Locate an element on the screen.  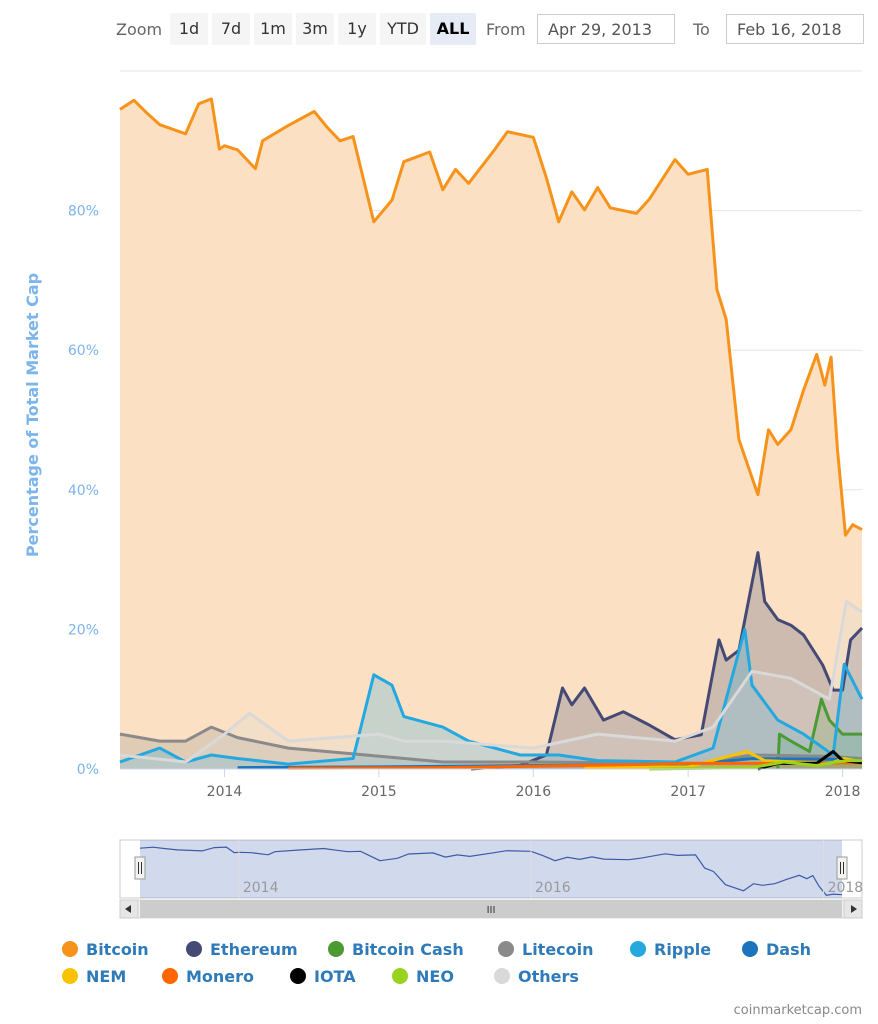
legend-item-bitcoin: Bitcoin is located at coordinates (105, 949).